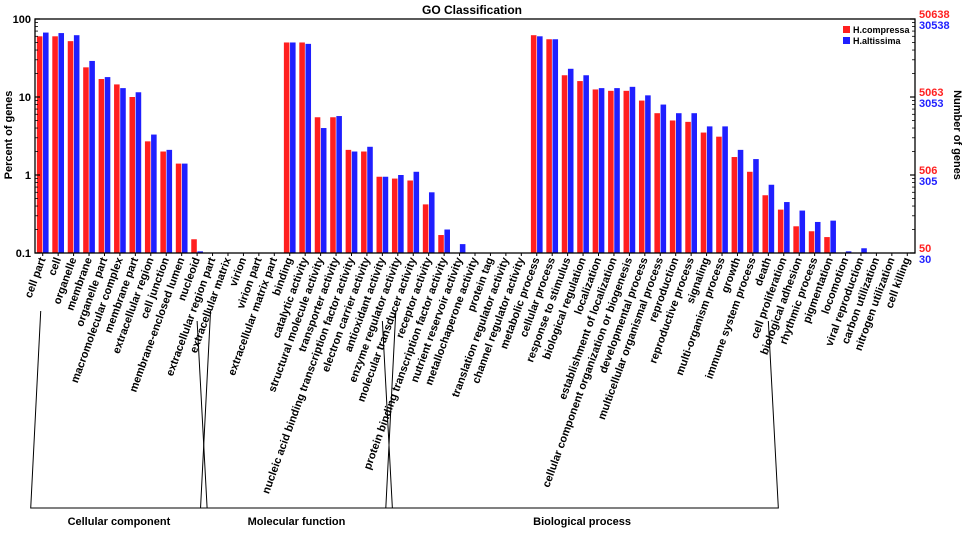 The image size is (964, 536). I want to click on y-tick-label: 10, so click(25, 98).